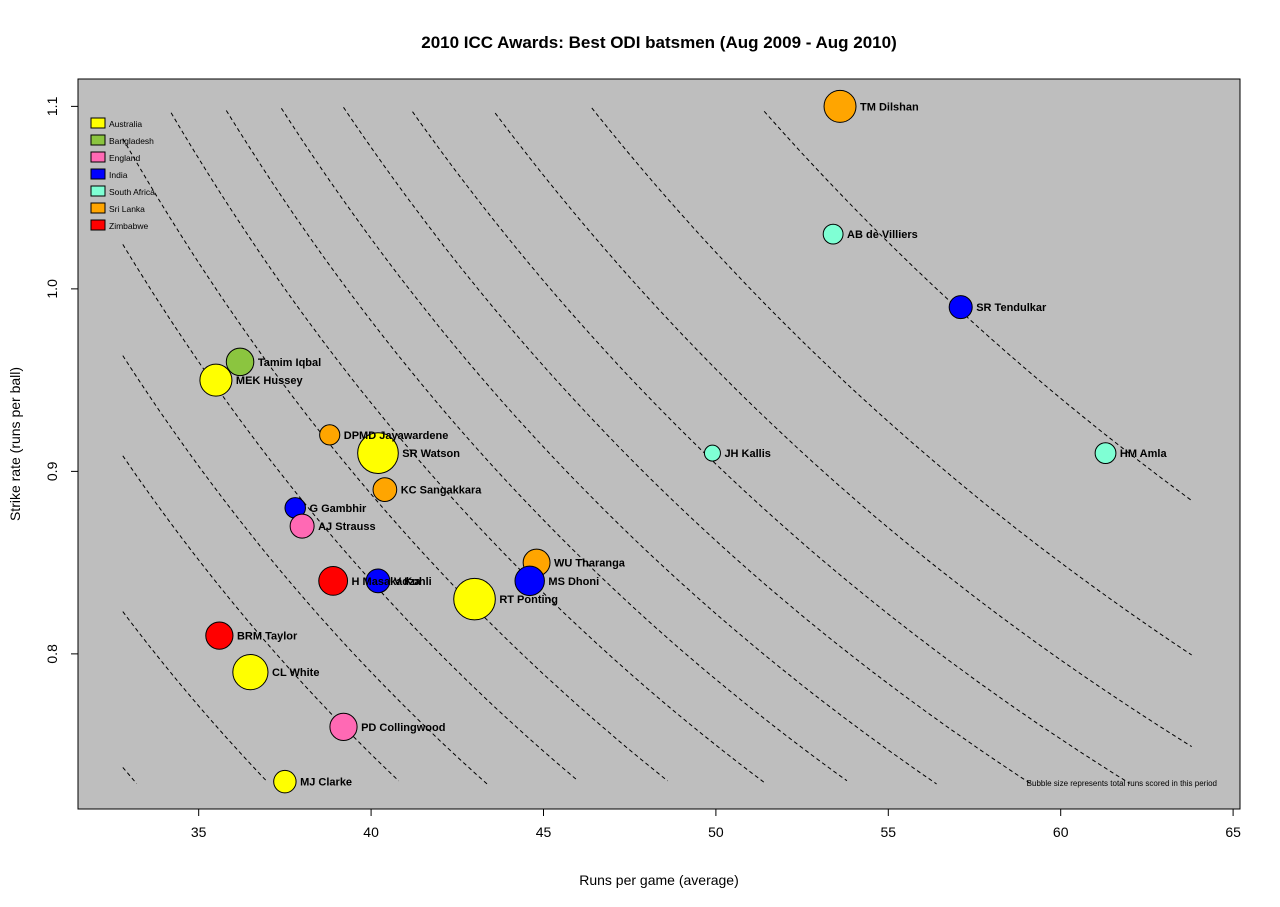 Image resolution: width=1280 pixels, height=907 pixels. What do you see at coordinates (889, 107) in the screenshot?
I see `bubble-label: TM Dilshan` at bounding box center [889, 107].